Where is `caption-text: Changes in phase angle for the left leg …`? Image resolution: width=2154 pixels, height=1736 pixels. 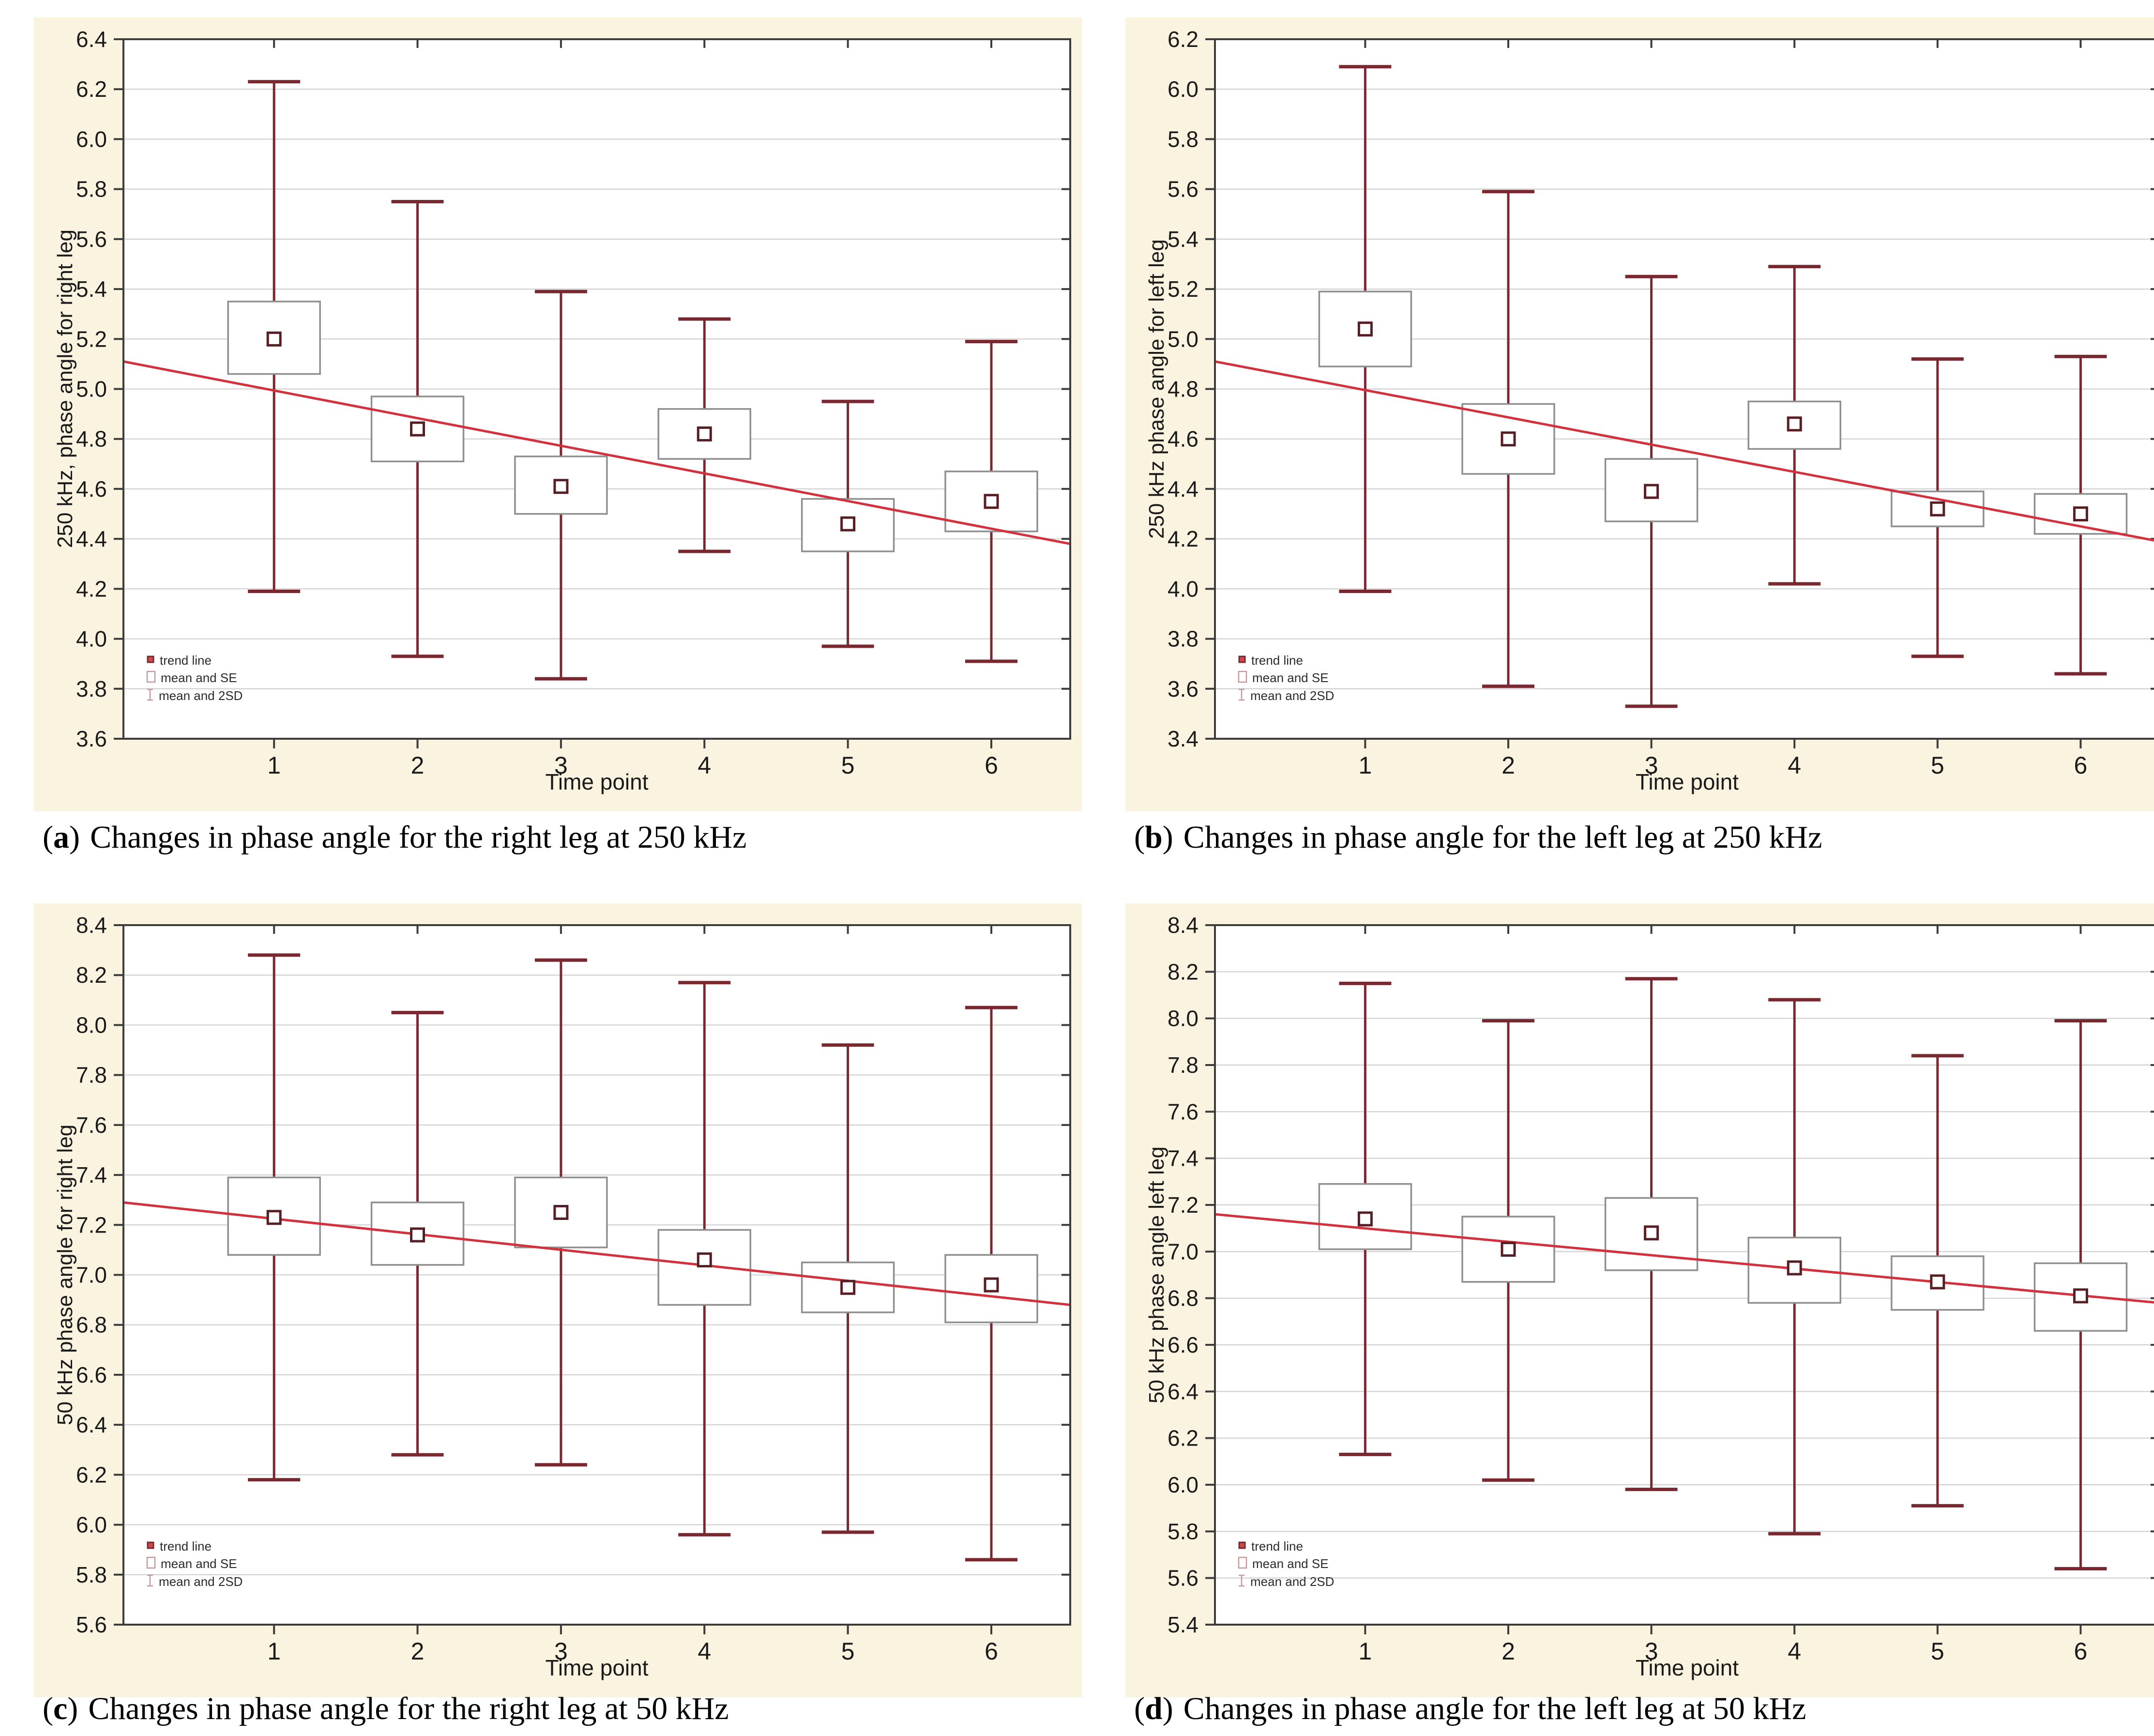
caption-text: Changes in phase angle for the left leg … is located at coordinates (1494, 1708).